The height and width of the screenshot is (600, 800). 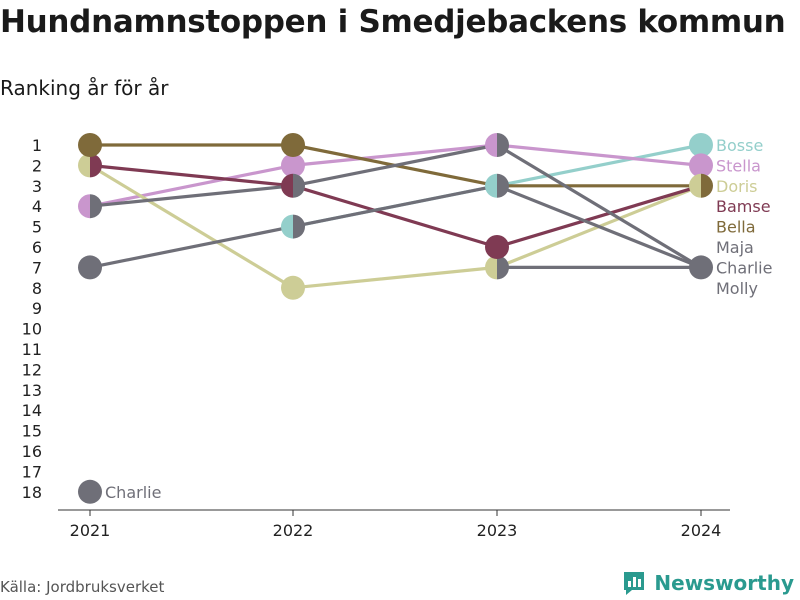 What do you see at coordinates (32, 431) in the screenshot?
I see `y-tick-label: 15` at bounding box center [32, 431].